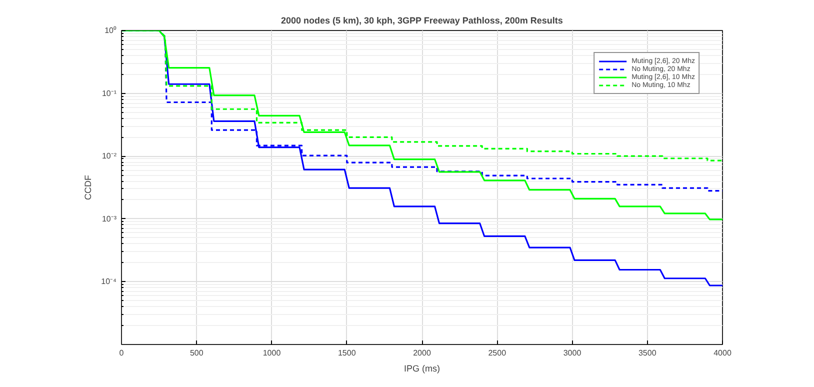 Image resolution: width=814 pixels, height=387 pixels. What do you see at coordinates (422, 353) in the screenshot?
I see `x-tick-label: 2000` at bounding box center [422, 353].